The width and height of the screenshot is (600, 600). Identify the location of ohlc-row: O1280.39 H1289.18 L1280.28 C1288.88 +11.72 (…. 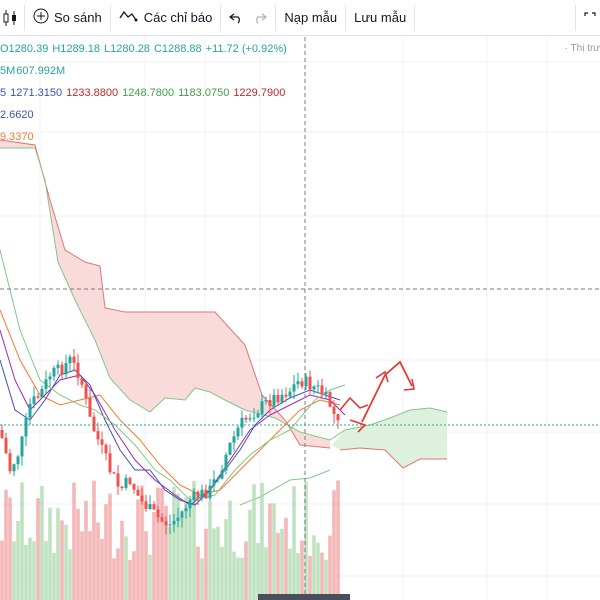
(145, 53).